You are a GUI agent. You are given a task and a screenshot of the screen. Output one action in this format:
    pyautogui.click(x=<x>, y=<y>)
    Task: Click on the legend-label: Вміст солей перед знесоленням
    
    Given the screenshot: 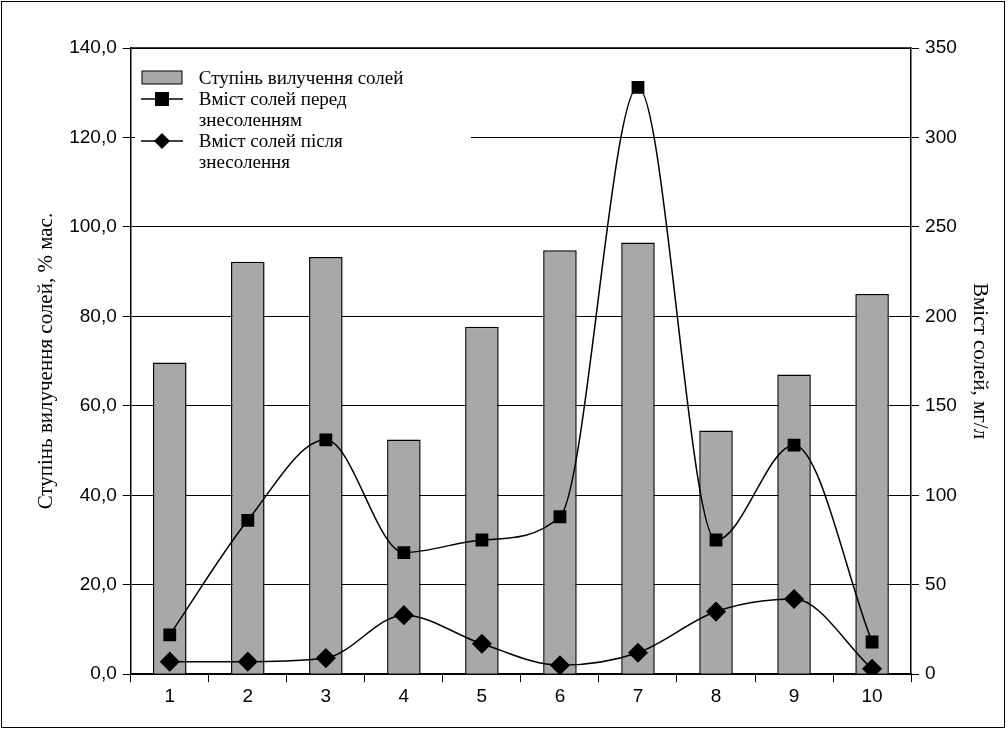 What is the action you would take?
    pyautogui.click(x=273, y=109)
    